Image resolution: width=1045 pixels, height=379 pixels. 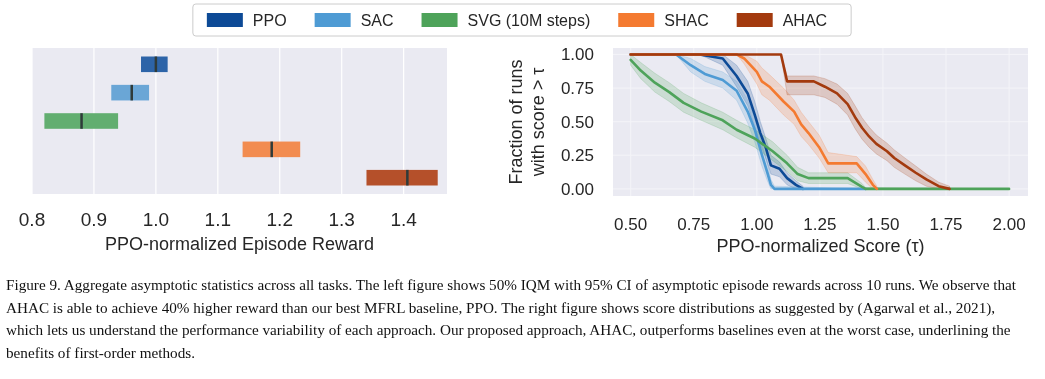 I want to click on legend-label: AHAC, so click(x=805, y=20).